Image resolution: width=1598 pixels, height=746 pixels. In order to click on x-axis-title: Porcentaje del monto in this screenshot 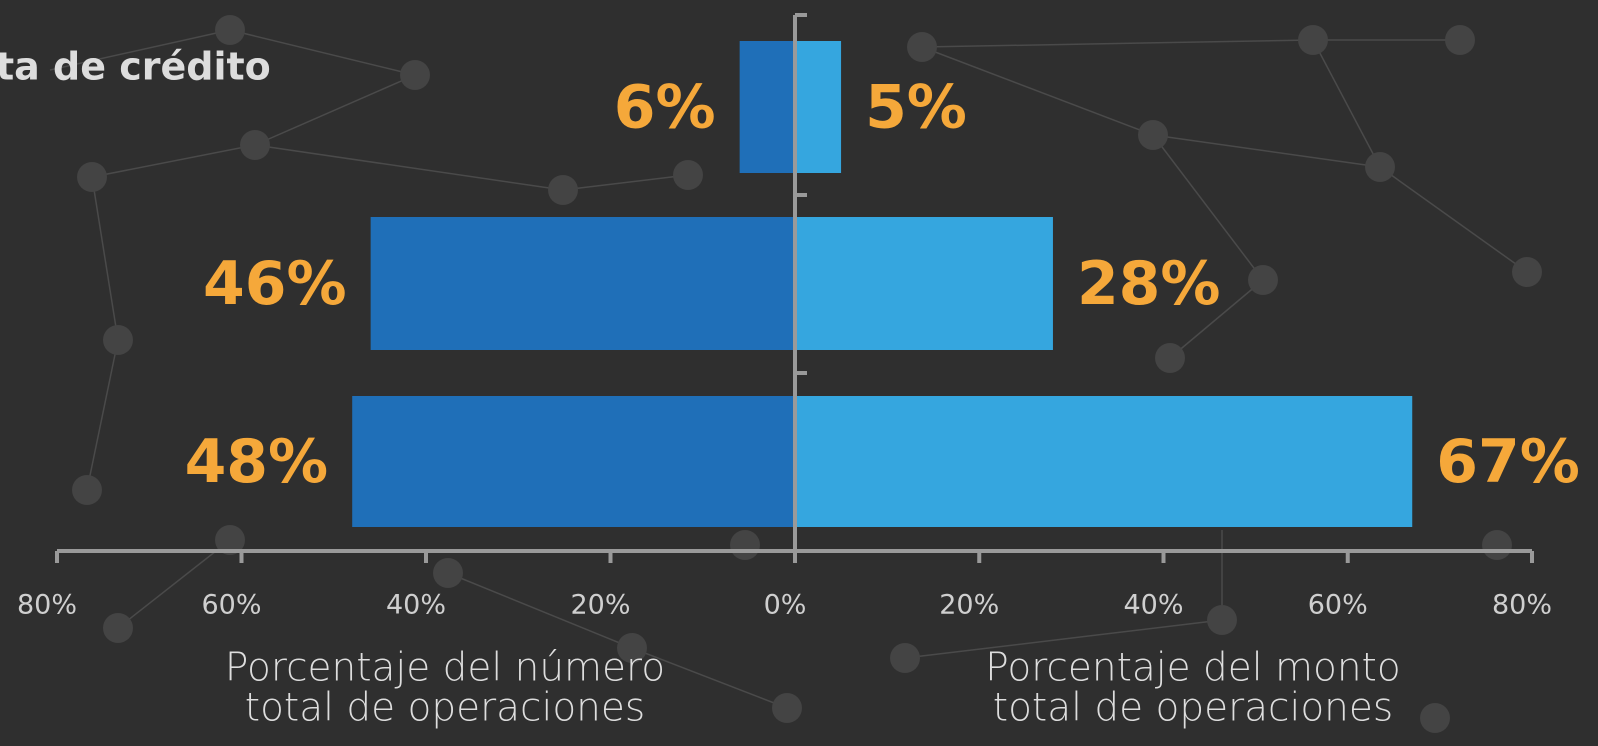, I will do `click(1192, 668)`.